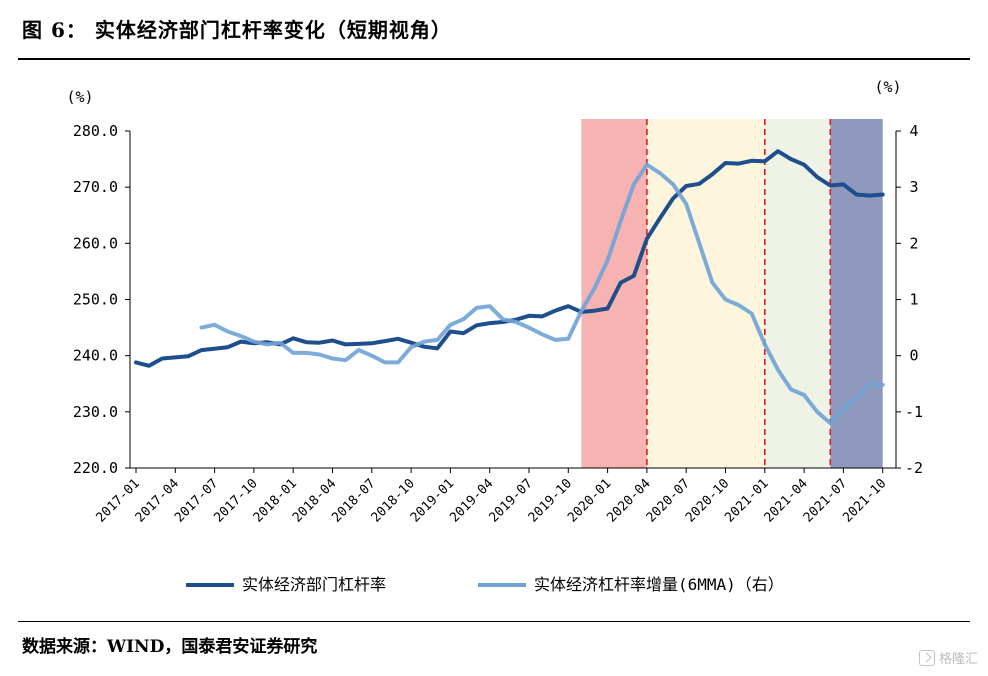 The height and width of the screenshot is (676, 988). What do you see at coordinates (95, 300) in the screenshot?
I see `left-tick-label: 250.0` at bounding box center [95, 300].